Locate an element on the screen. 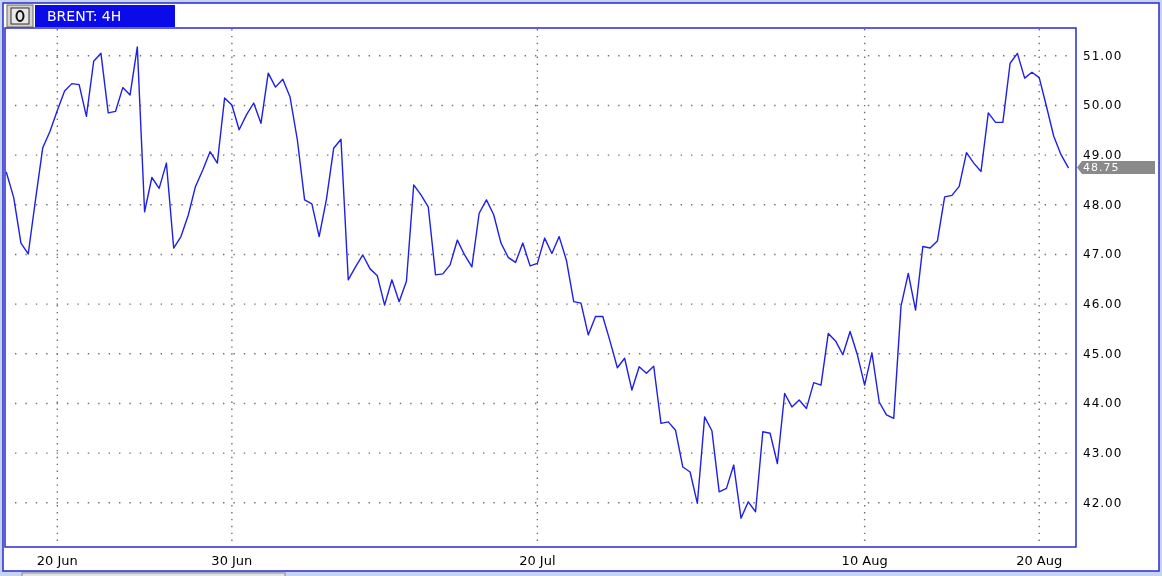 The image size is (1162, 576). y-tick-label: 44.00 is located at coordinates (1103, 403).